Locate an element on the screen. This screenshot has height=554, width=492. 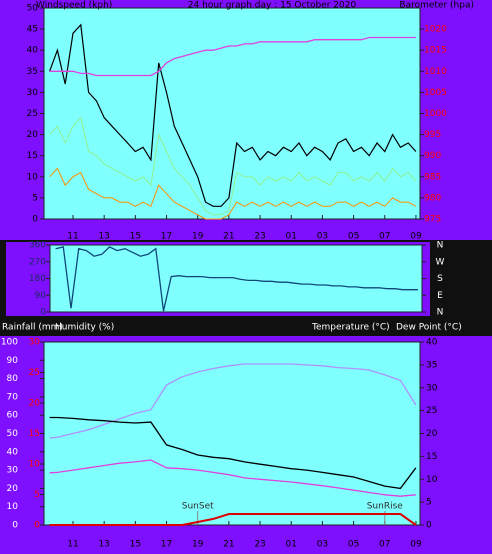
y-tick-label: 20 is located at coordinates (13, 489).